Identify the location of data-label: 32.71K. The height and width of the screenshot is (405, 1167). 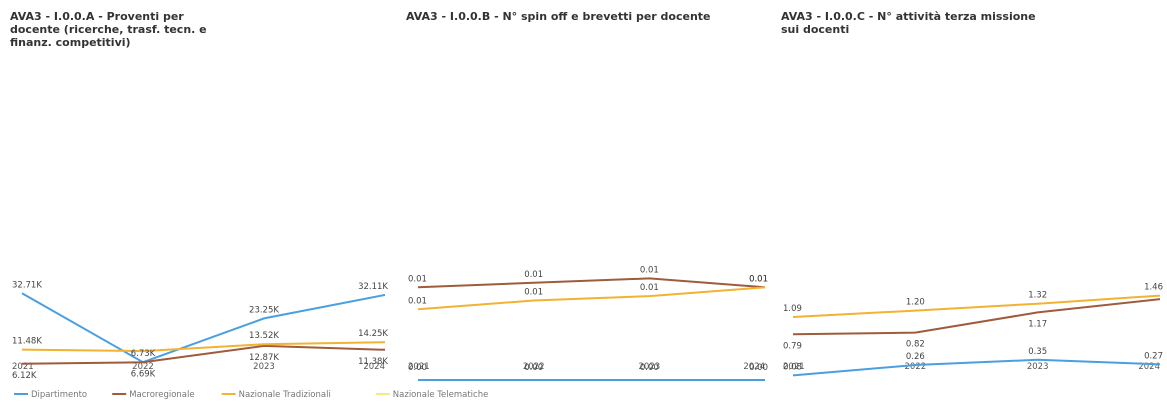
(27, 285).